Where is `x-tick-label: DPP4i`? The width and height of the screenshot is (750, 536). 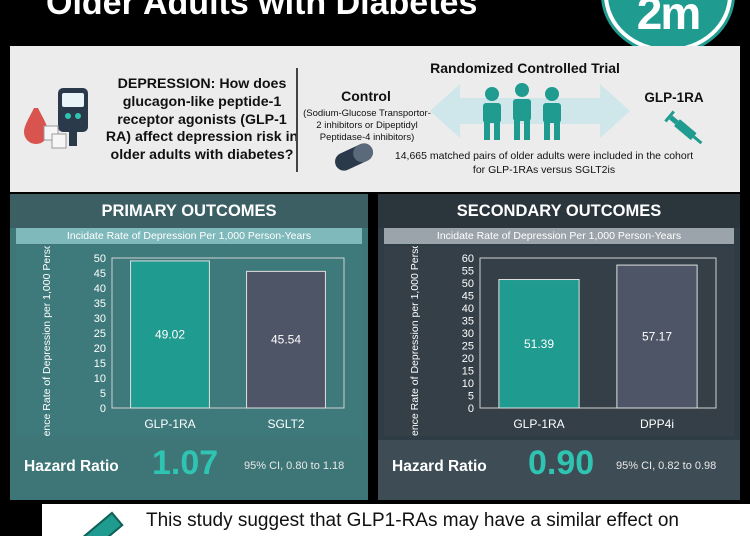
x-tick-label: DPP4i is located at coordinates (657, 424).